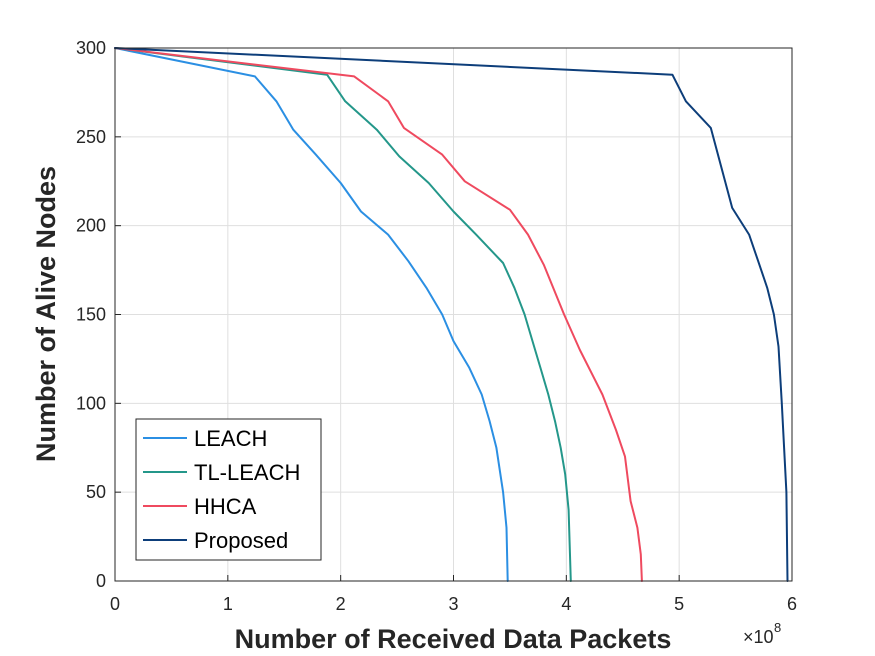  Describe the element at coordinates (230, 438) in the screenshot. I see `legend-label-leach: LEACH` at that location.